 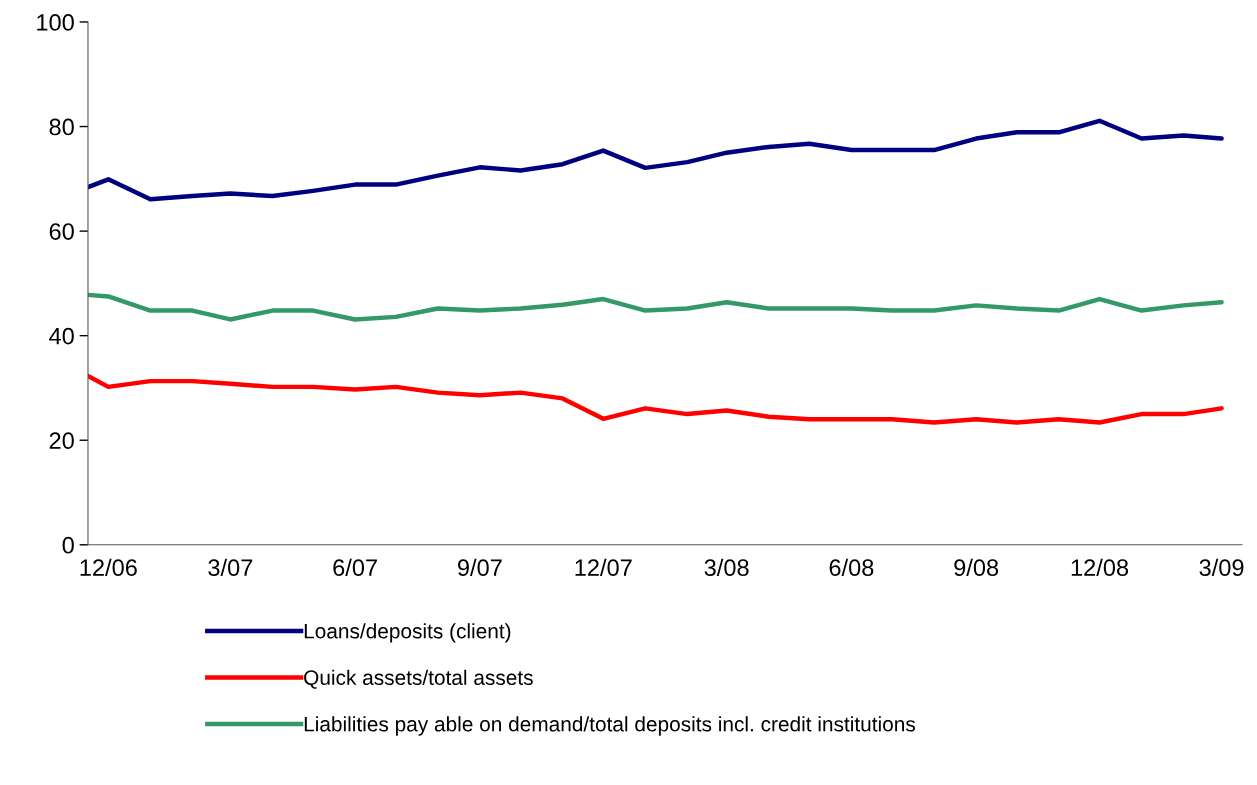 I want to click on legend-label: Quick assets/total assets, so click(x=418, y=679).